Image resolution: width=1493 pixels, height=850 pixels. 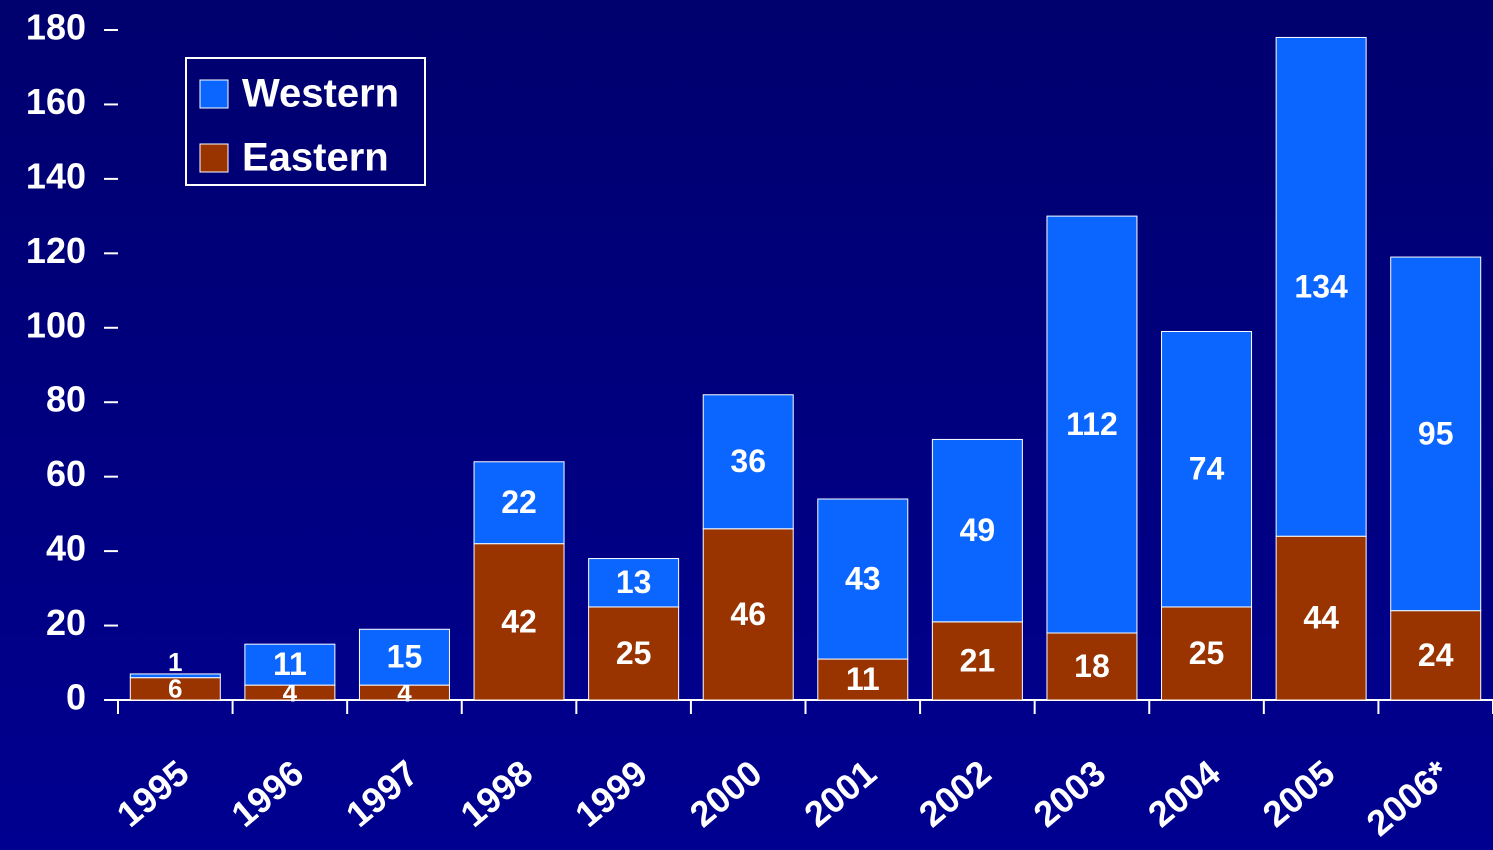 I want to click on y-tick-label: 0, so click(x=76, y=697).